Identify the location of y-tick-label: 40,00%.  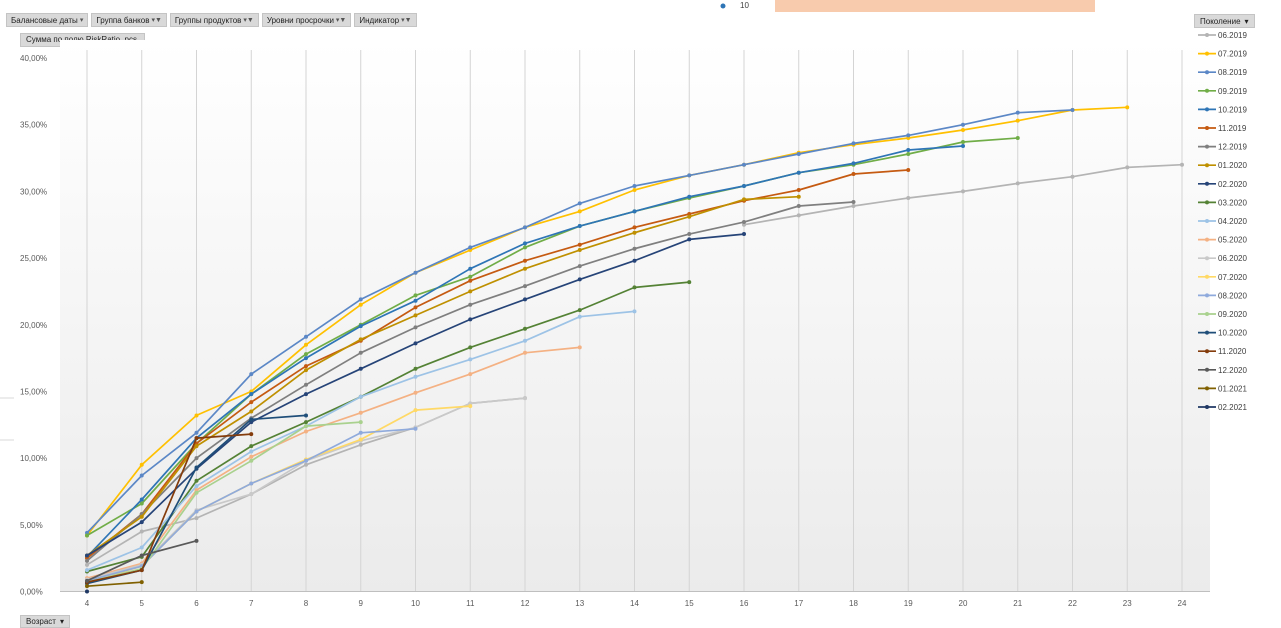
(33, 58).